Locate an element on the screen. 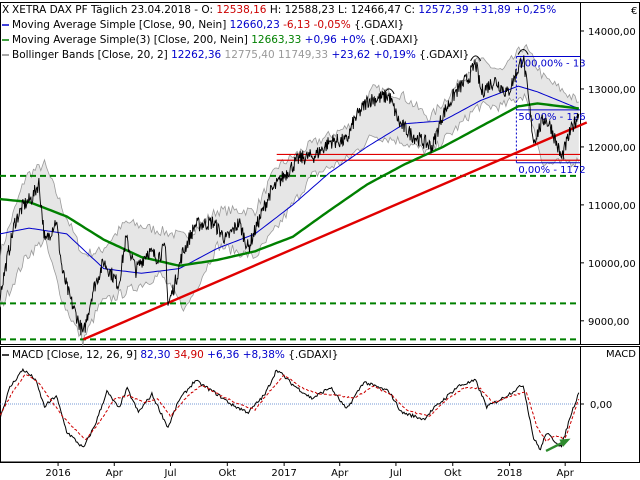 The height and width of the screenshot is (480, 640). macd-axis-title: MACD is located at coordinates (621, 354).